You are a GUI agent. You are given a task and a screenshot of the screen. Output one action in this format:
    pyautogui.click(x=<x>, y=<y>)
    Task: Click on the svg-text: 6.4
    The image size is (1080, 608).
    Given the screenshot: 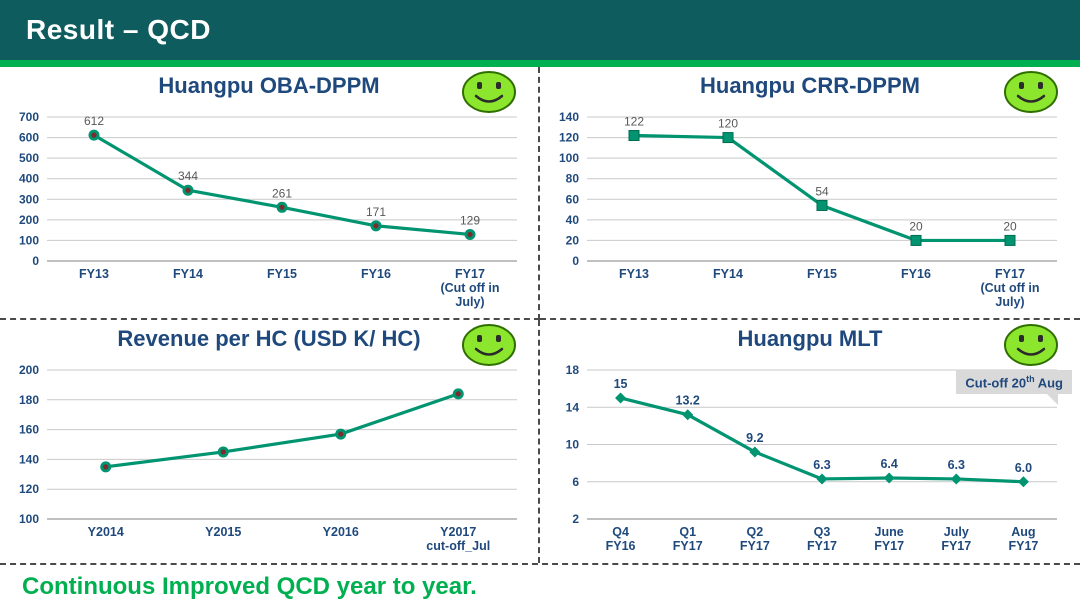 What is the action you would take?
    pyautogui.click(x=888, y=464)
    